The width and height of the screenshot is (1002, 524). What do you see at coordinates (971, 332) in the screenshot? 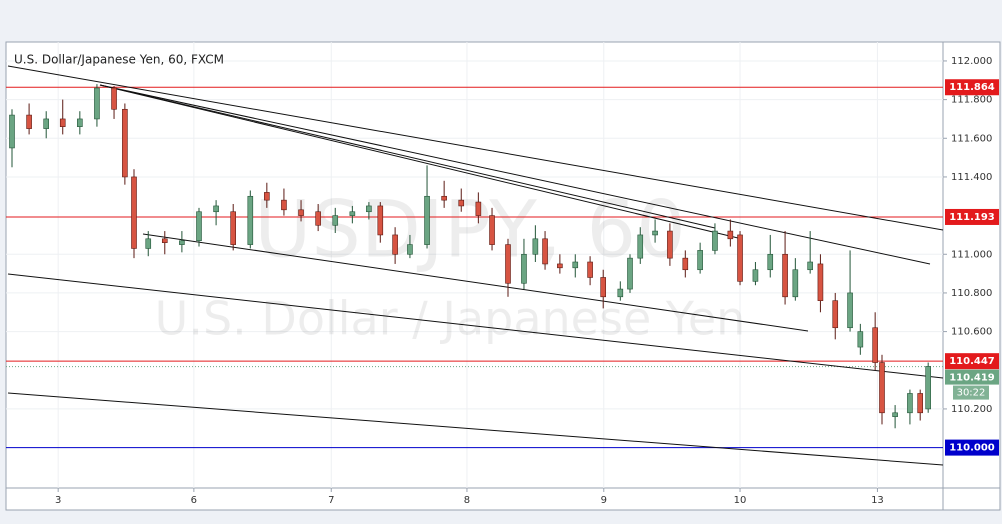
I see `y-tick-label: 110.600` at bounding box center [971, 332].